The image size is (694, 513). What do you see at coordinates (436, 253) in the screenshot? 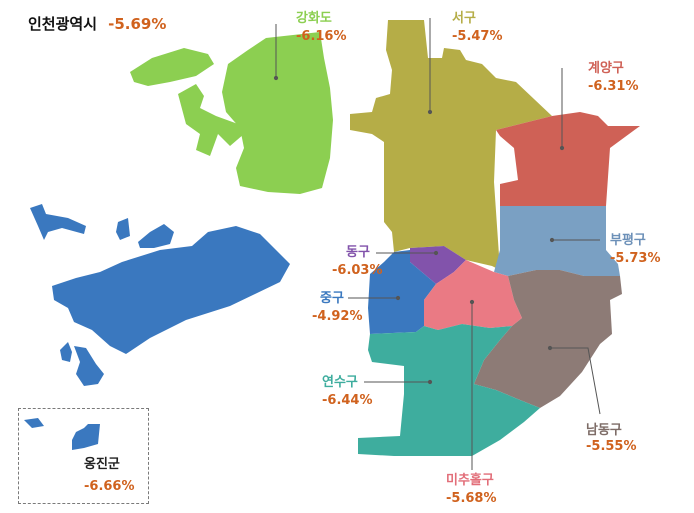
I see `leader-dot-dong` at bounding box center [436, 253].